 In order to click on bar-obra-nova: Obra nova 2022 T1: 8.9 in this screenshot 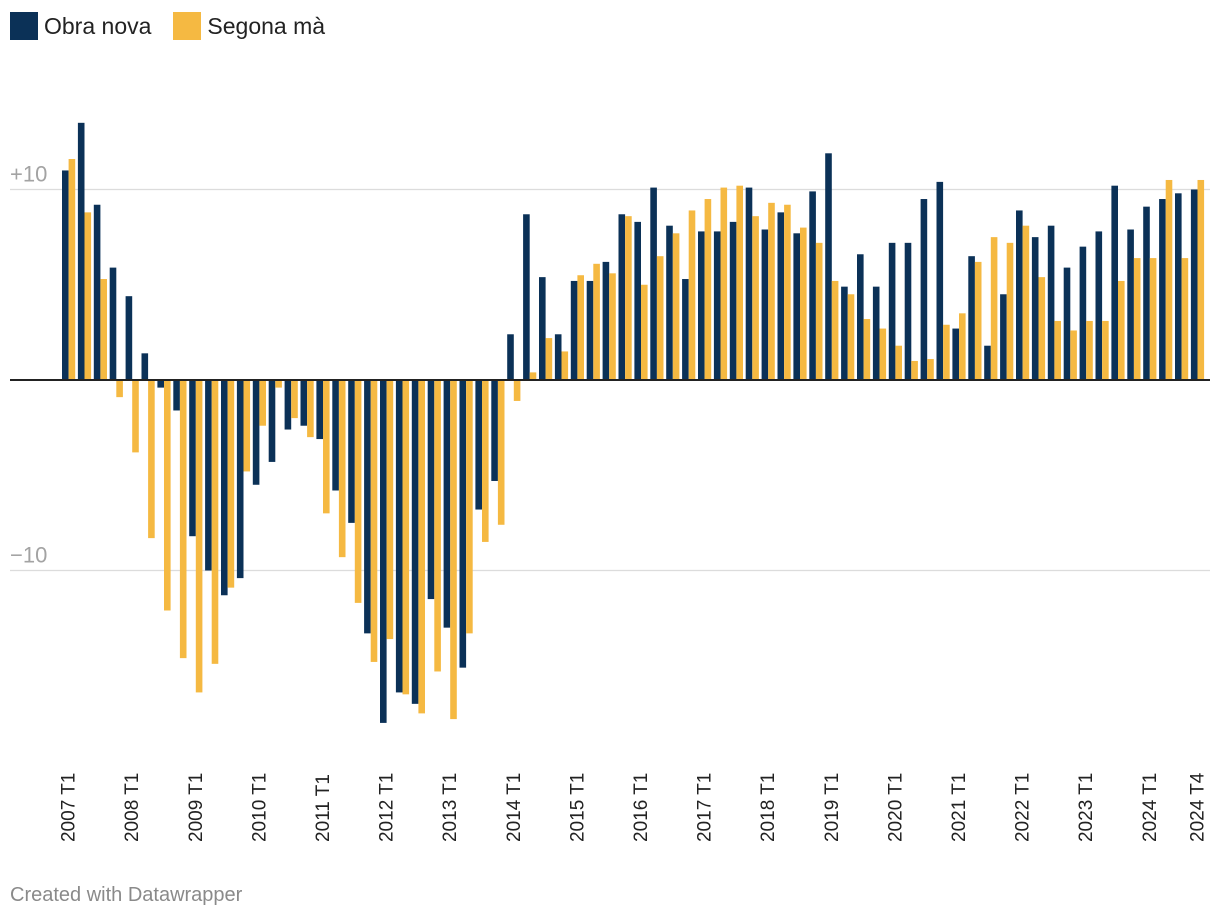, I will do `click(1019, 295)`.